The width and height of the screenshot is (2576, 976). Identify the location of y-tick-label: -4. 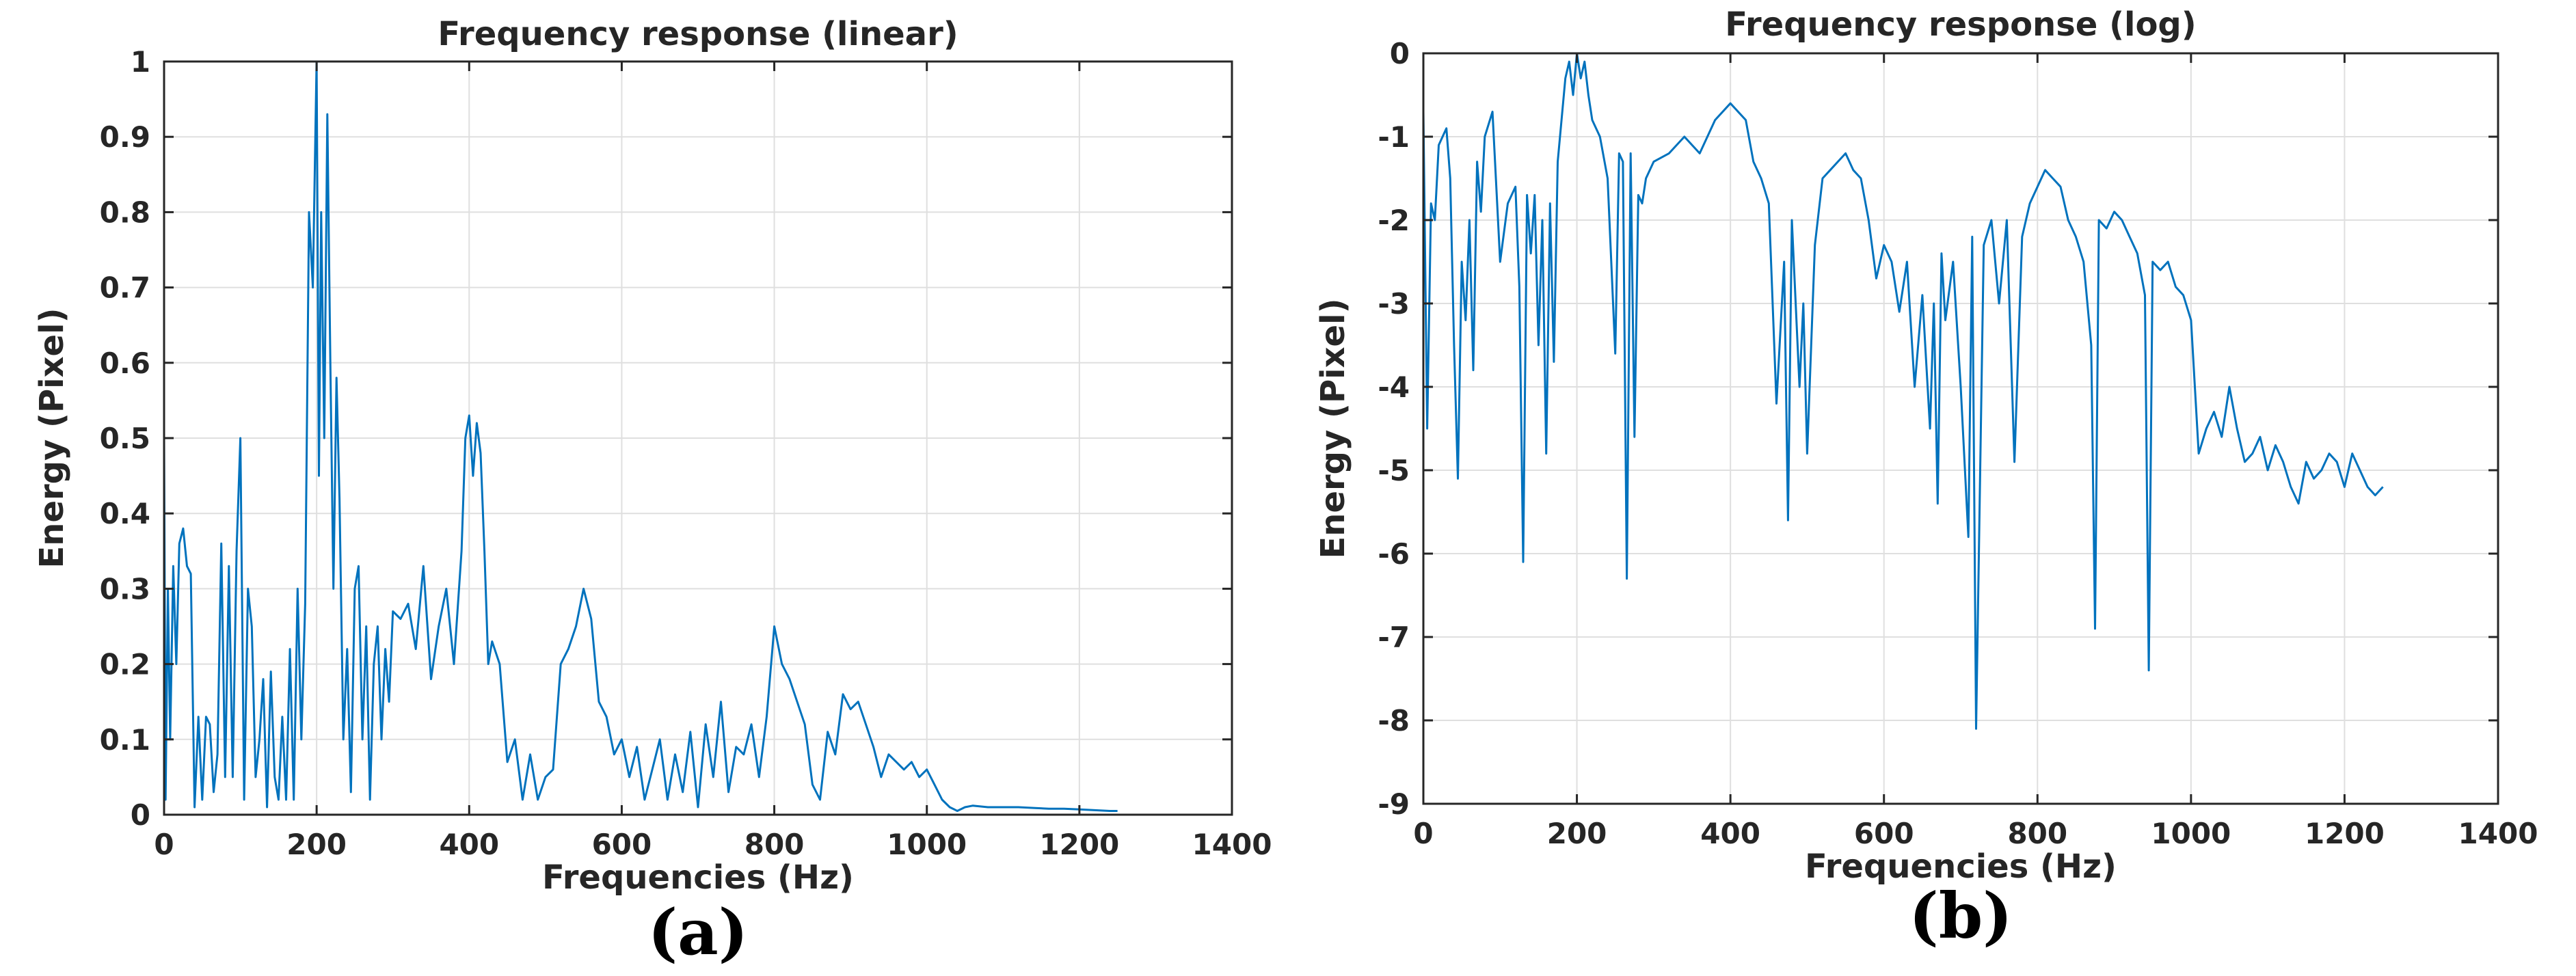
(1394, 387).